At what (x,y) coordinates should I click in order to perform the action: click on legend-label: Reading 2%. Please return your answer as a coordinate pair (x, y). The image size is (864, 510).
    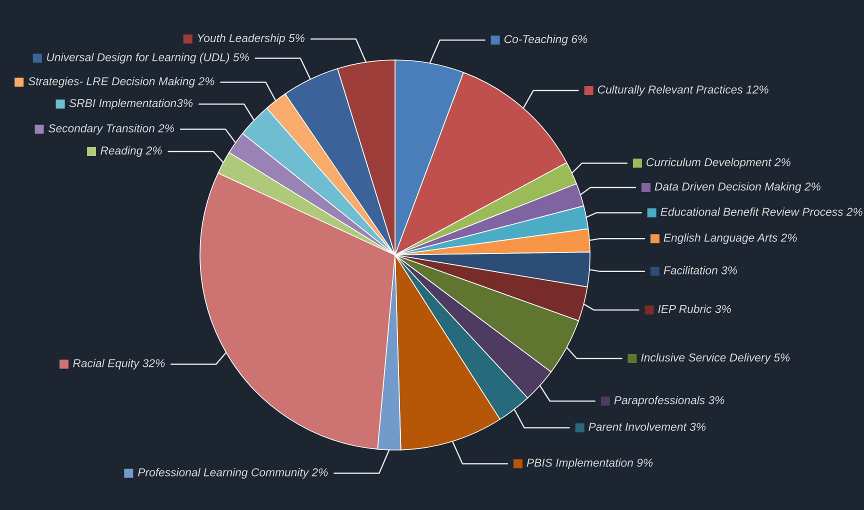
    Looking at the image, I should click on (131, 151).